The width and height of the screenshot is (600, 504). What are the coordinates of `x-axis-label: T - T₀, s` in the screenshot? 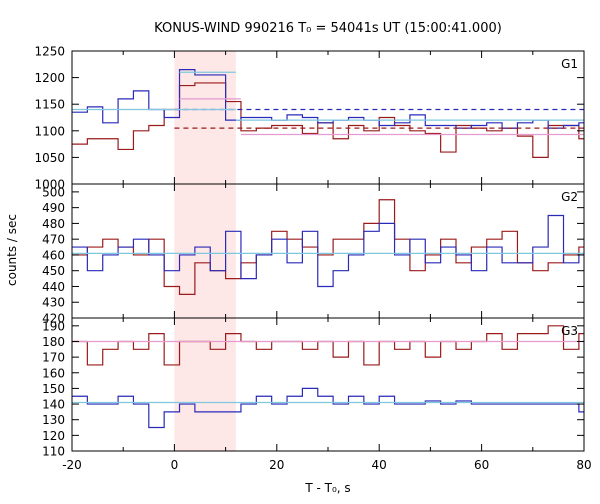 It's located at (327, 488).